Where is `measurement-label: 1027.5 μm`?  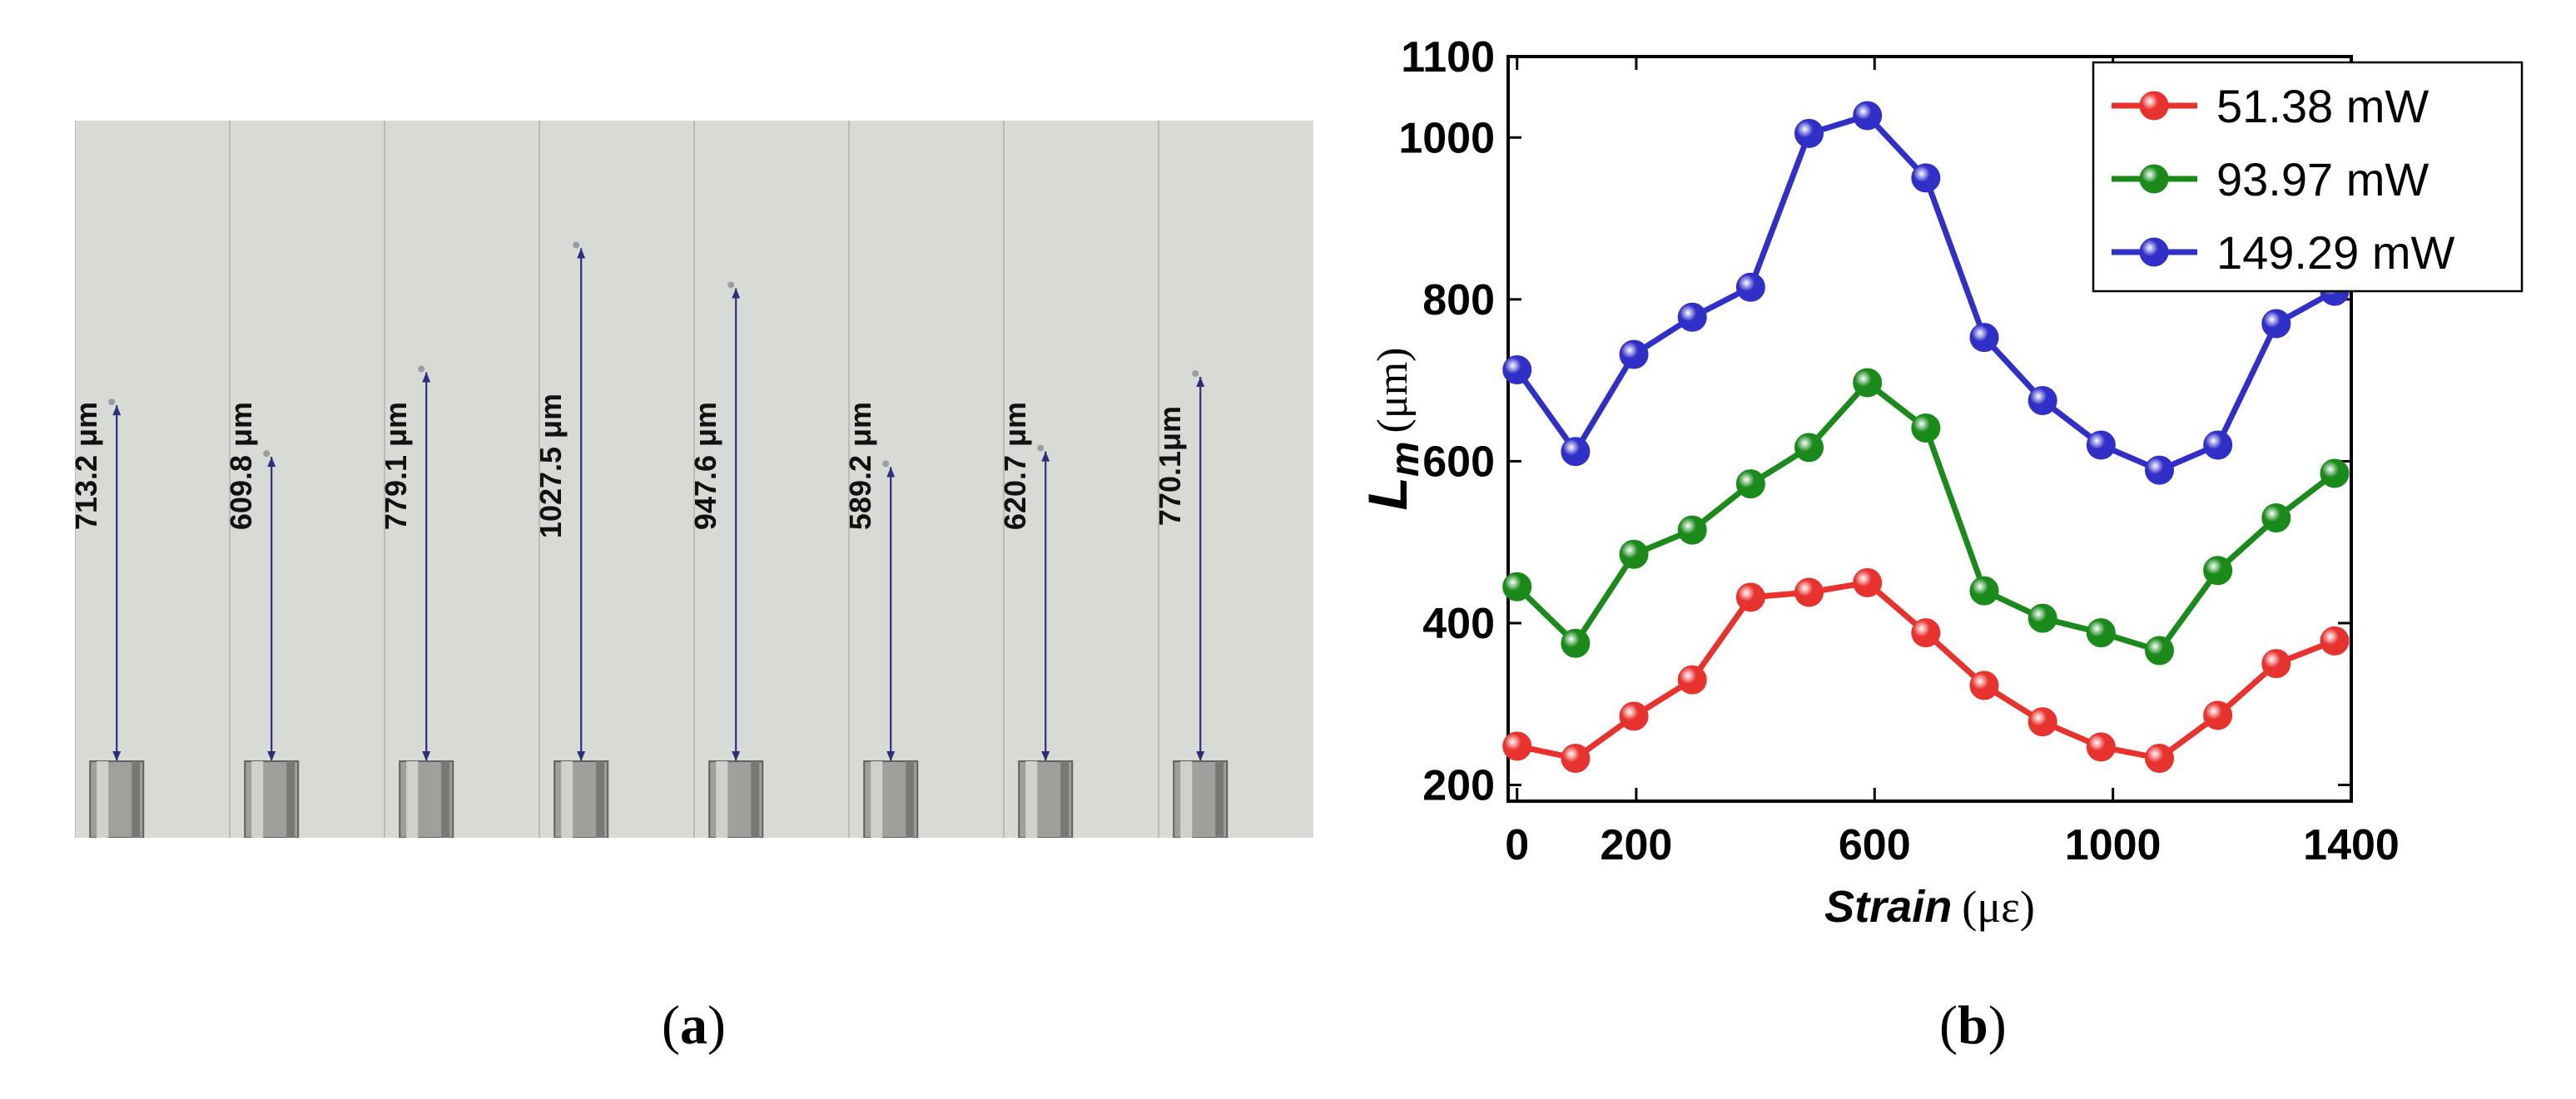
measurement-label: 1027.5 μm is located at coordinates (551, 466).